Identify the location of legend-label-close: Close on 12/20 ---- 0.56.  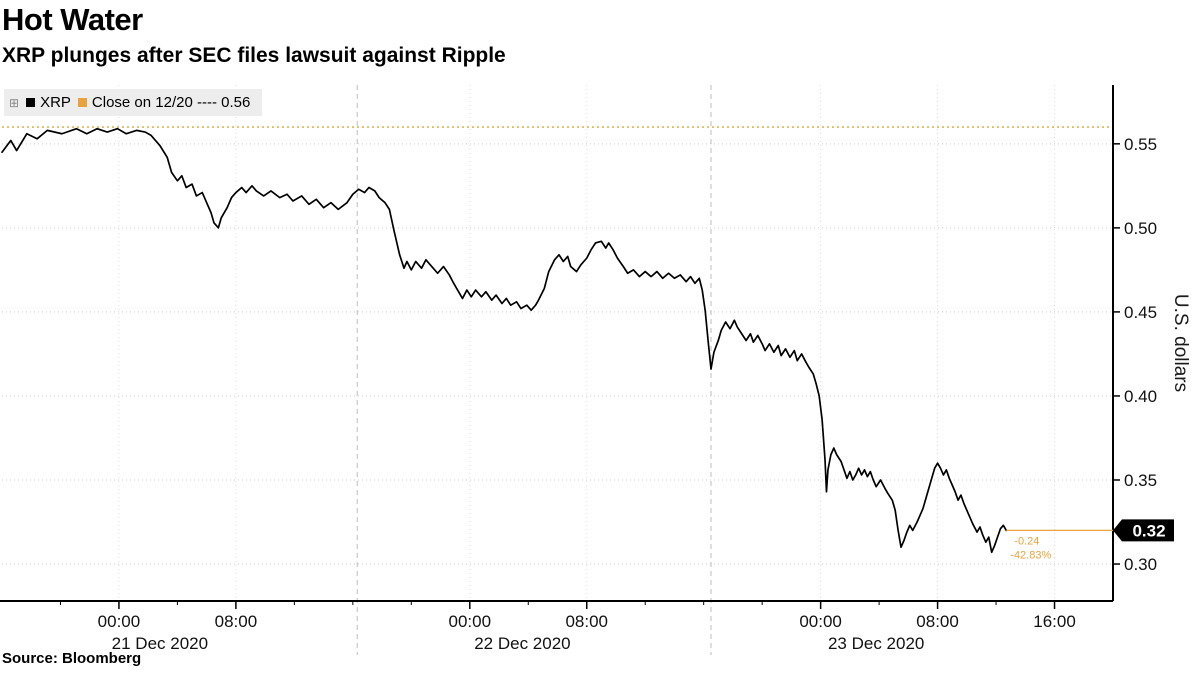
(171, 102).